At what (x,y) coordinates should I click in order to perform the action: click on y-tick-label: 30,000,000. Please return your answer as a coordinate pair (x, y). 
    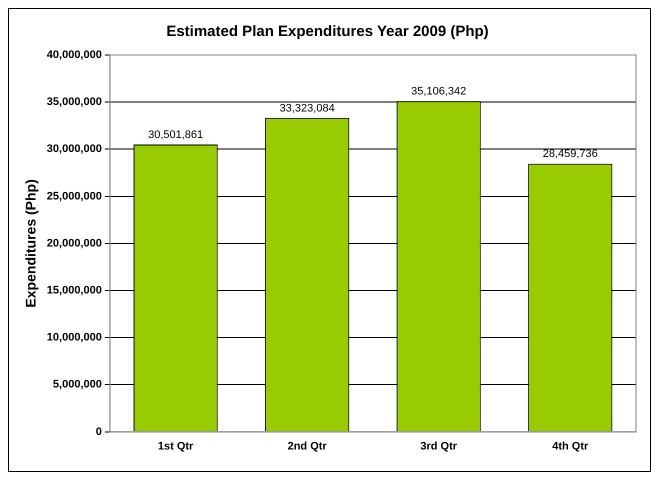
    Looking at the image, I should click on (74, 149).